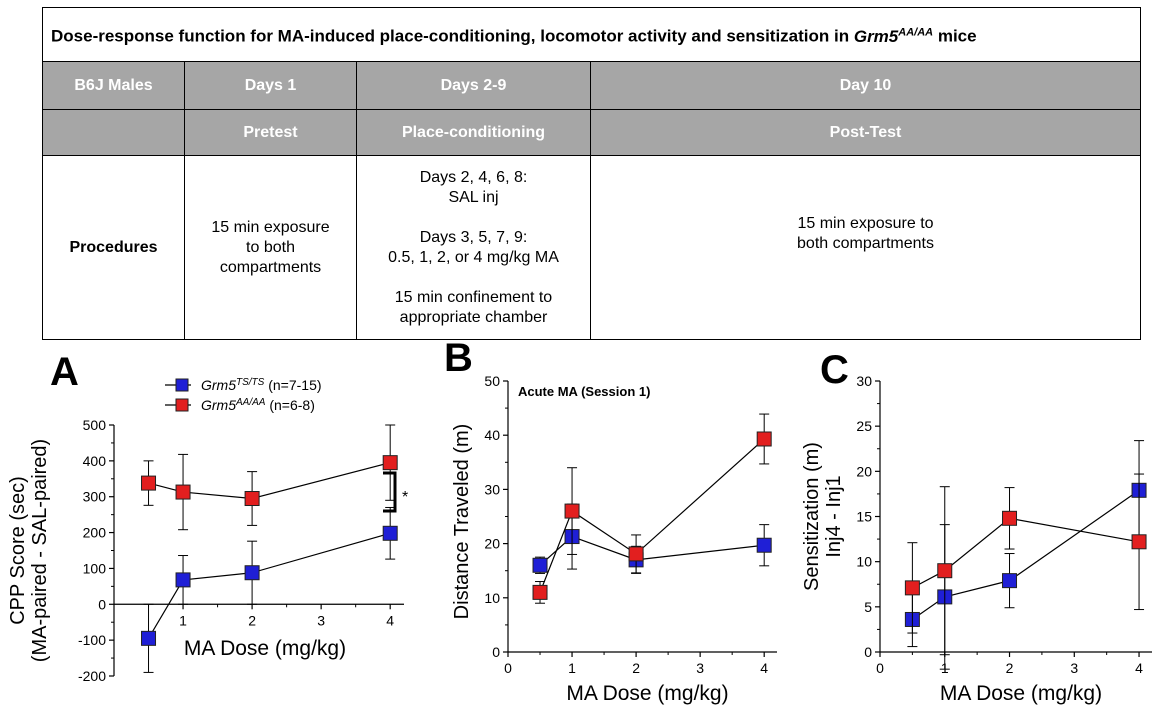 This screenshot has height=706, width=1152. I want to click on y-axis-label-line1: CPP Score (sec), so click(18, 550).